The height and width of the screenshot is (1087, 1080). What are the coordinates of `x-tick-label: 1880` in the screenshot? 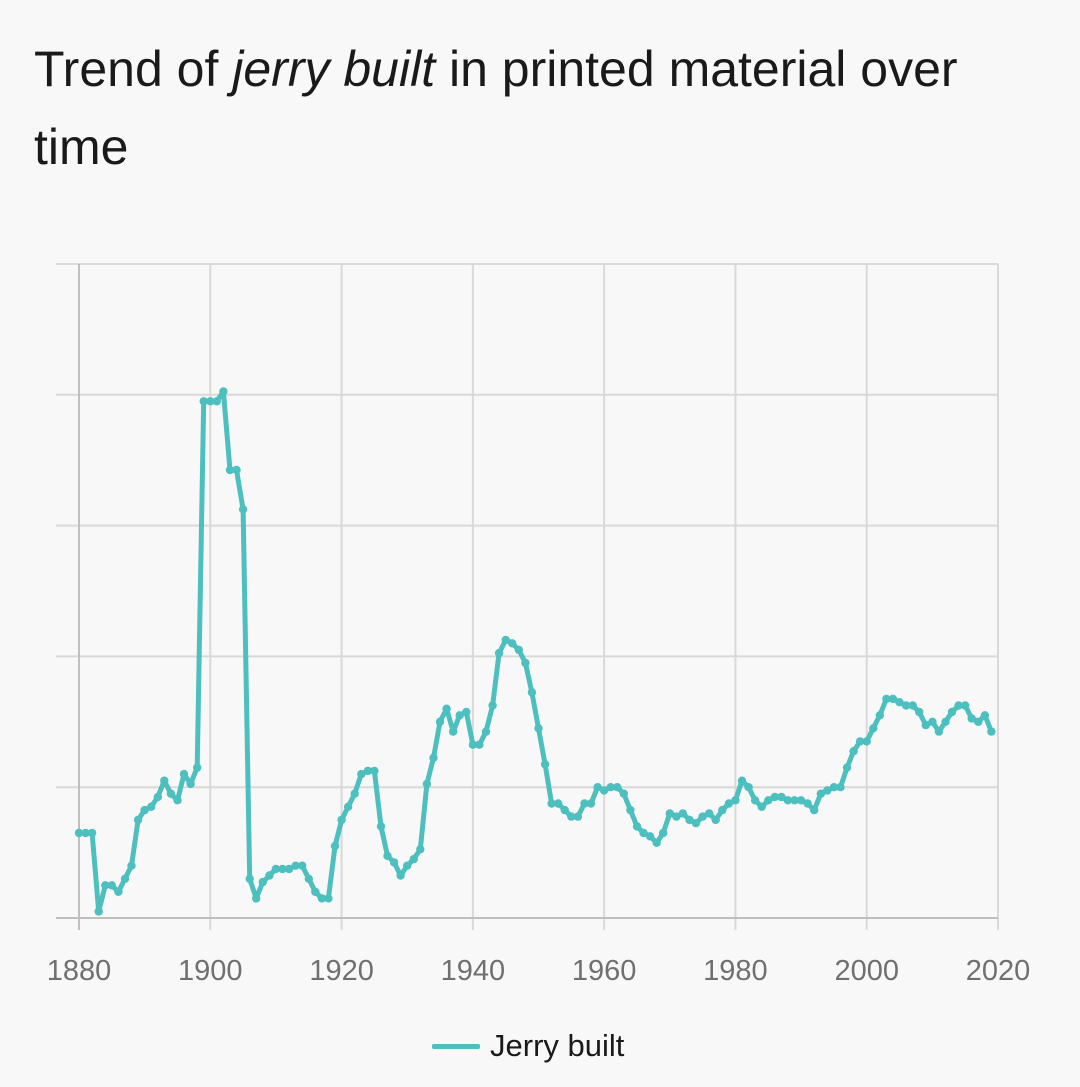 It's located at (79, 971).